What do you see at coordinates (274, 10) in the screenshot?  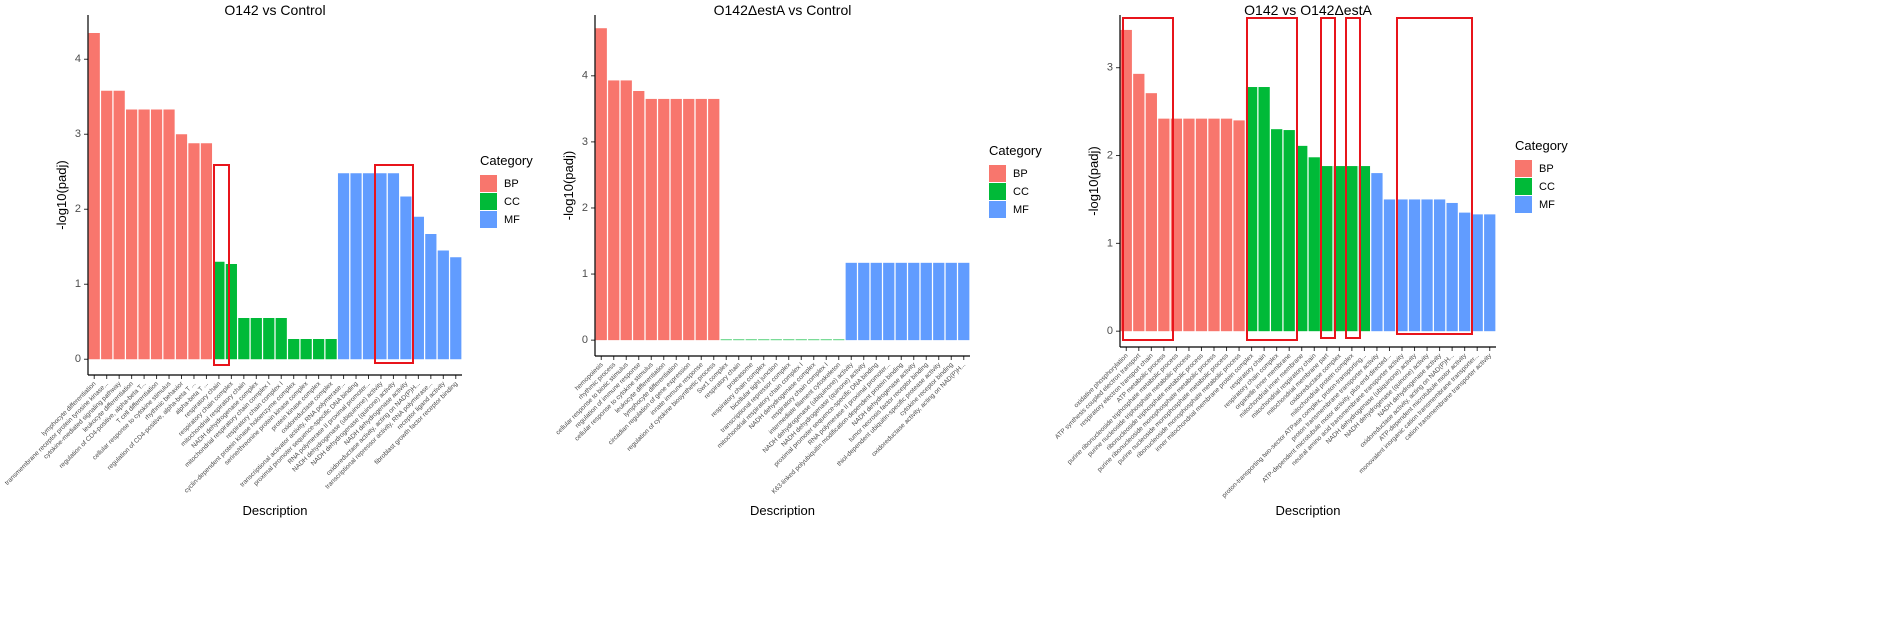 I see `chart-title: O142 vs Control` at bounding box center [274, 10].